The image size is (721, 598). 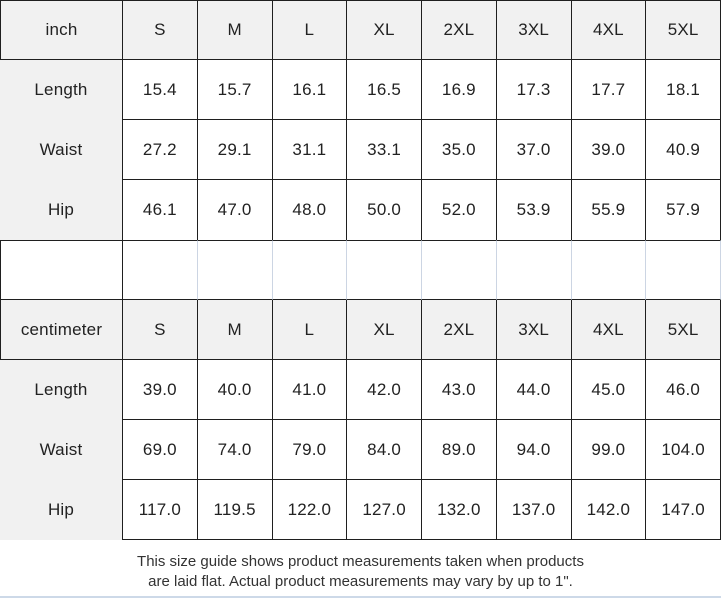 I want to click on measurement-value: 42.0, so click(x=384, y=390).